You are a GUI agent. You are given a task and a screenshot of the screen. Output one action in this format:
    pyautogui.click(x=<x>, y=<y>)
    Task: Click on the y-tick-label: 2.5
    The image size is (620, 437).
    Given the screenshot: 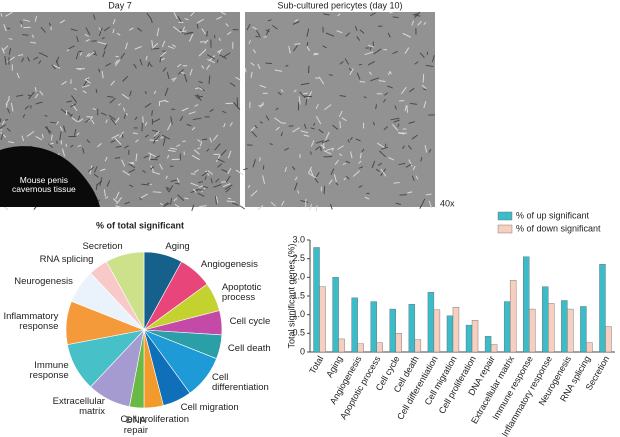 What is the action you would take?
    pyautogui.click(x=298, y=258)
    